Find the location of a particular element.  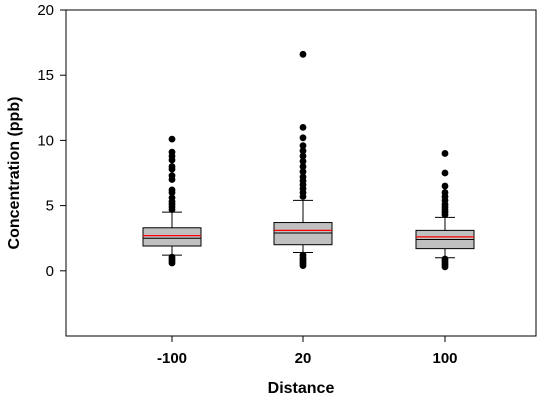

x-axis-title: Distance is located at coordinates (301, 388).